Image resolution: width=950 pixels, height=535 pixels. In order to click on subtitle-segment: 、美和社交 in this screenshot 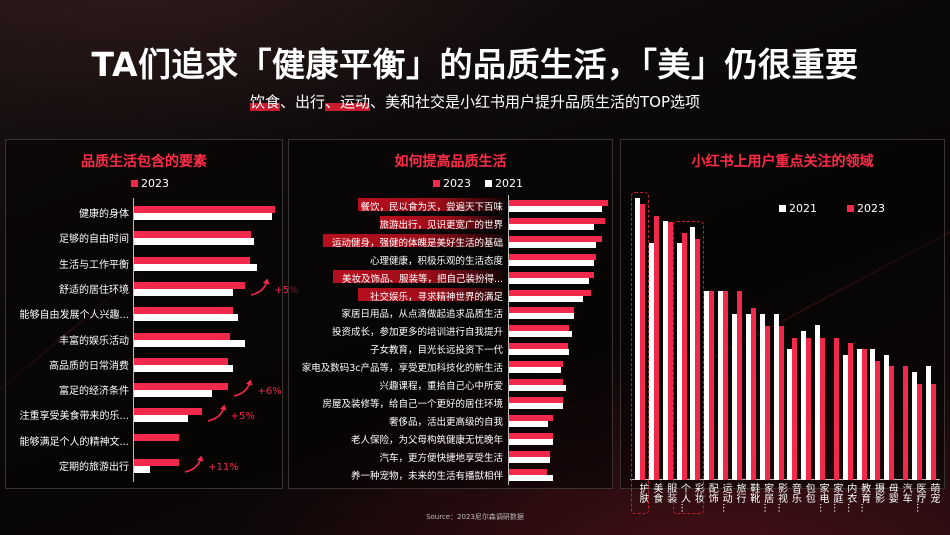, I will do `click(408, 102)`.